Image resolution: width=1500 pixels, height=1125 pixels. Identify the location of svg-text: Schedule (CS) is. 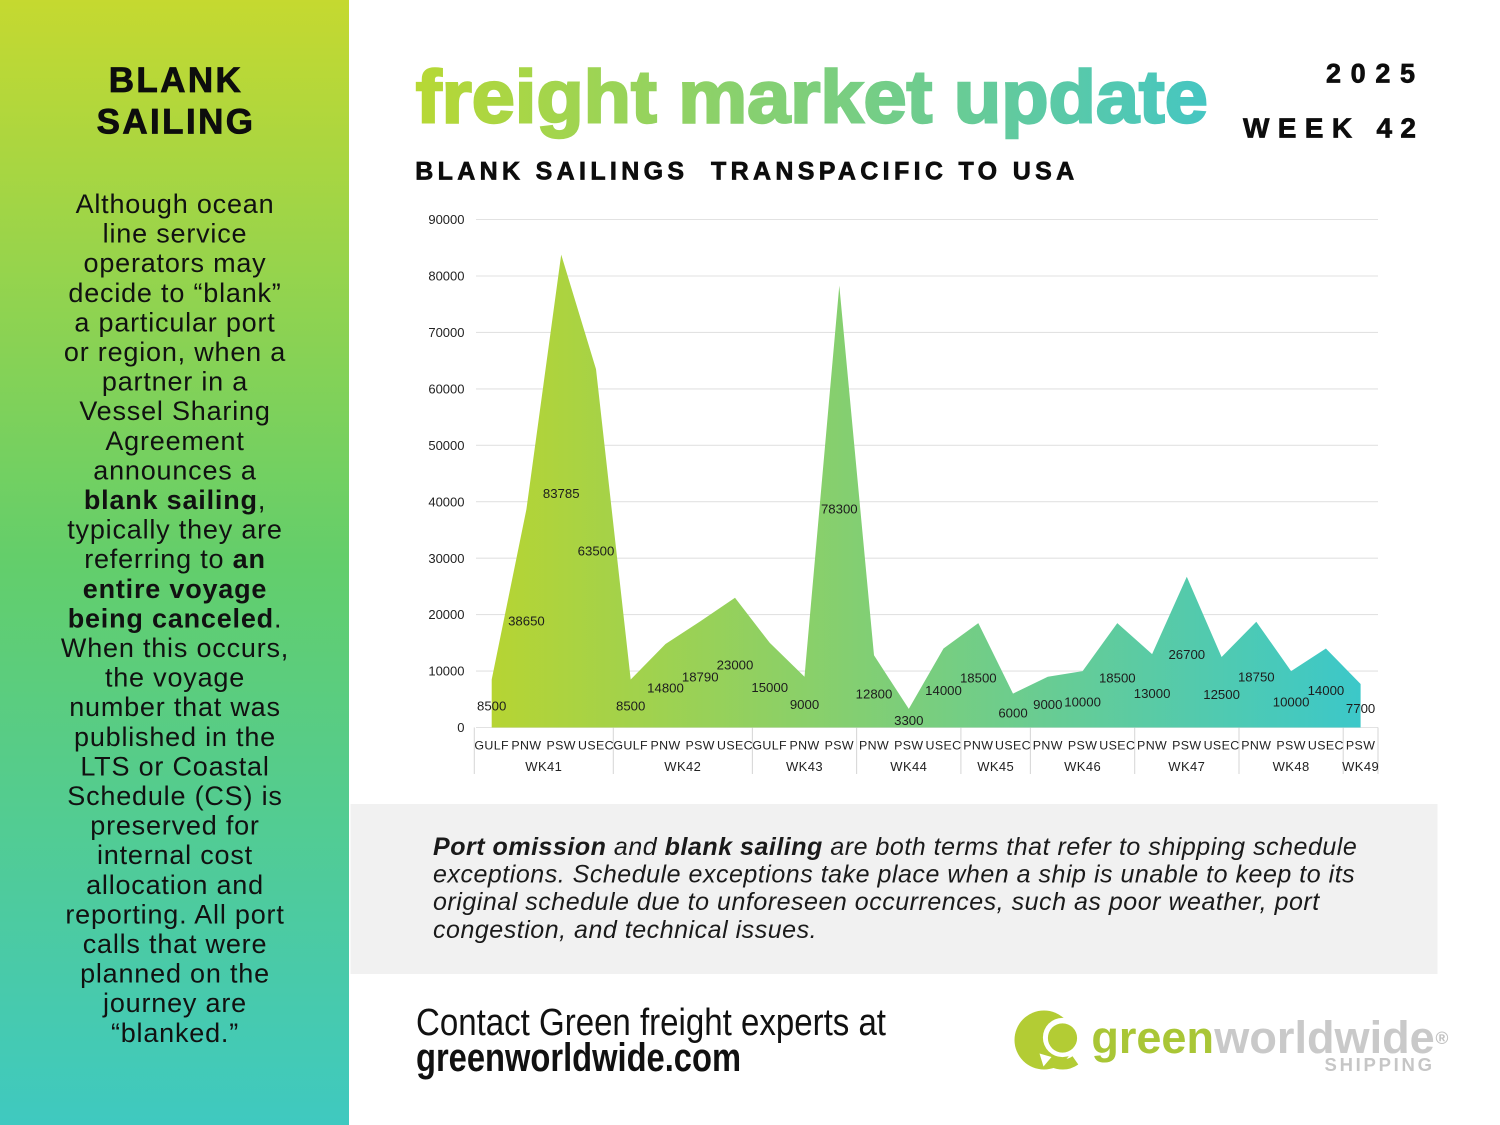
(174, 796).